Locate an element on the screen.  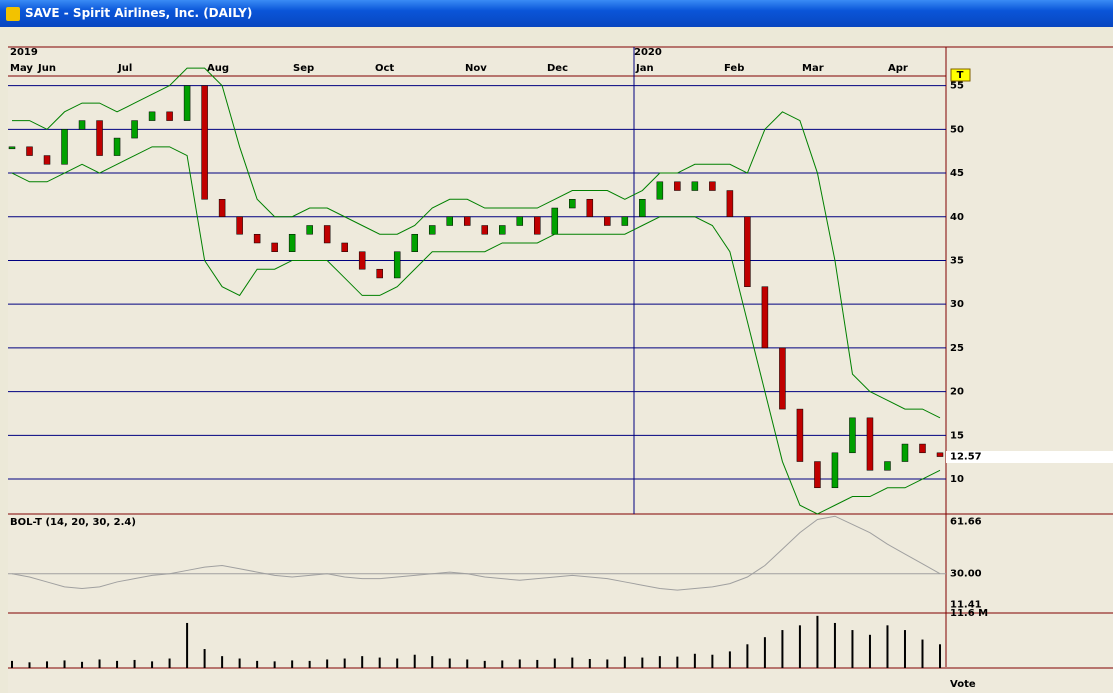
y-tick-label: 20 is located at coordinates (957, 392).